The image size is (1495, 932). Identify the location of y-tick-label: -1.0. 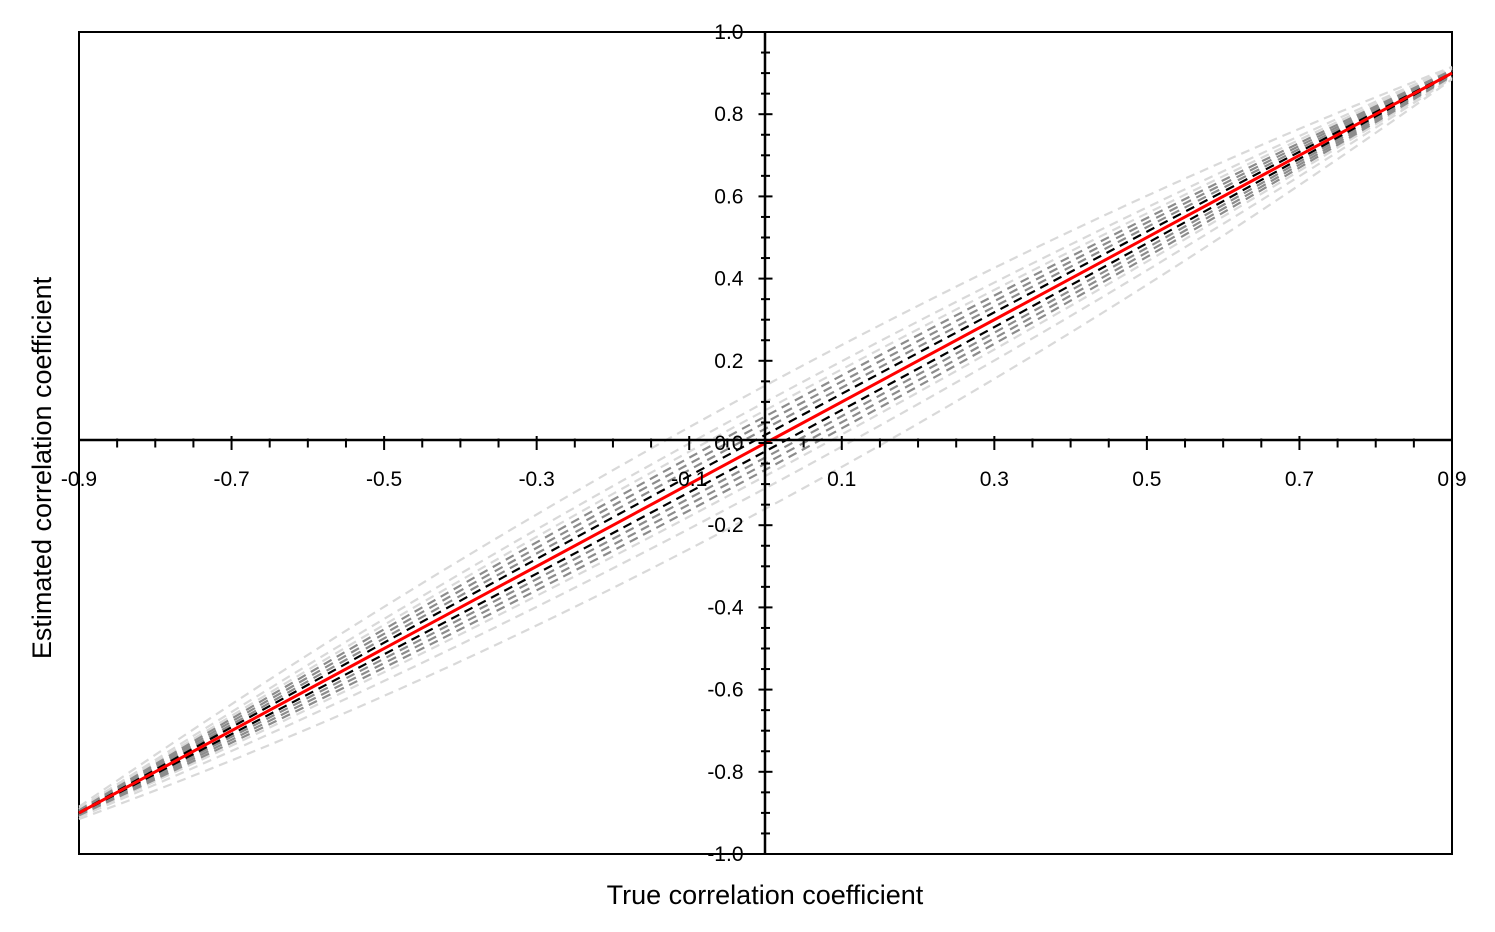
(725, 854).